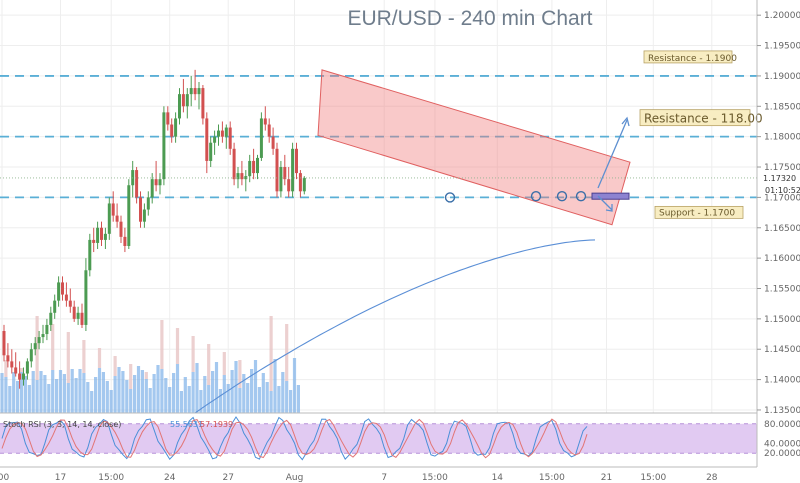 This screenshot has width=800, height=483. Describe the element at coordinates (782, 454) in the screenshot. I see `stoch-tick-label: 20.0000` at that location.